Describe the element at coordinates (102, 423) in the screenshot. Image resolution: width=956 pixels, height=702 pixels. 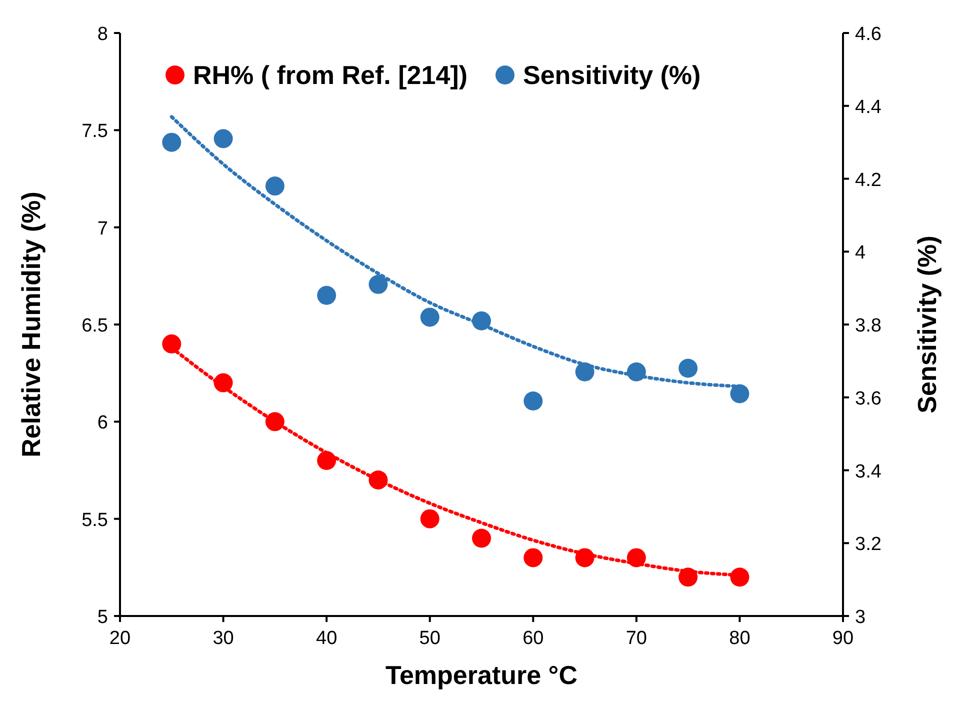
I see `y-tick-label: 6` at that location.